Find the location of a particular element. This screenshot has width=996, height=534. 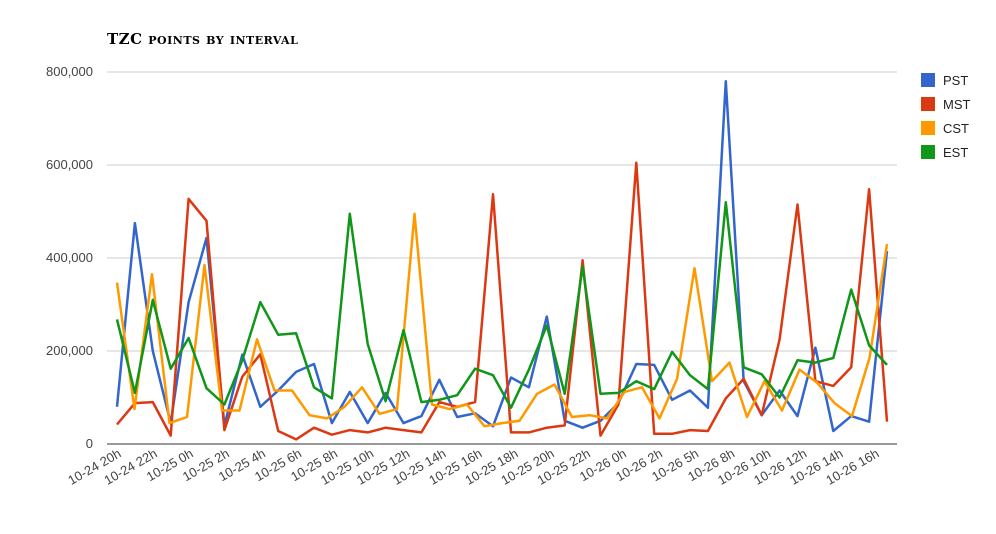

y-tick-label: 600,000 is located at coordinates (69, 164).